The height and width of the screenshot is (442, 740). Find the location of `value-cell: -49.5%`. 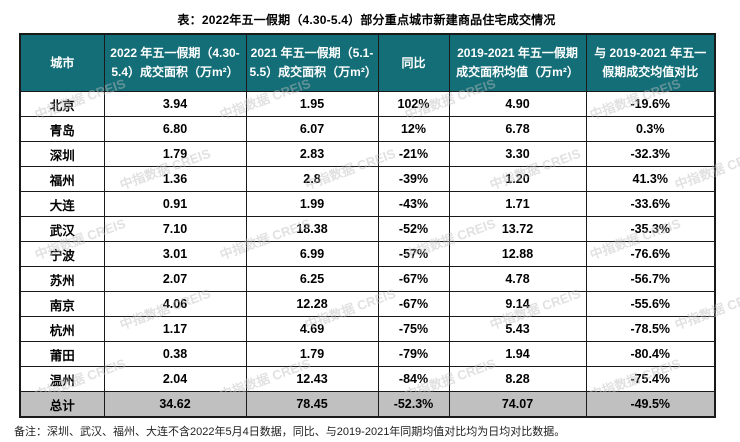

value-cell: -49.5% is located at coordinates (650, 404).